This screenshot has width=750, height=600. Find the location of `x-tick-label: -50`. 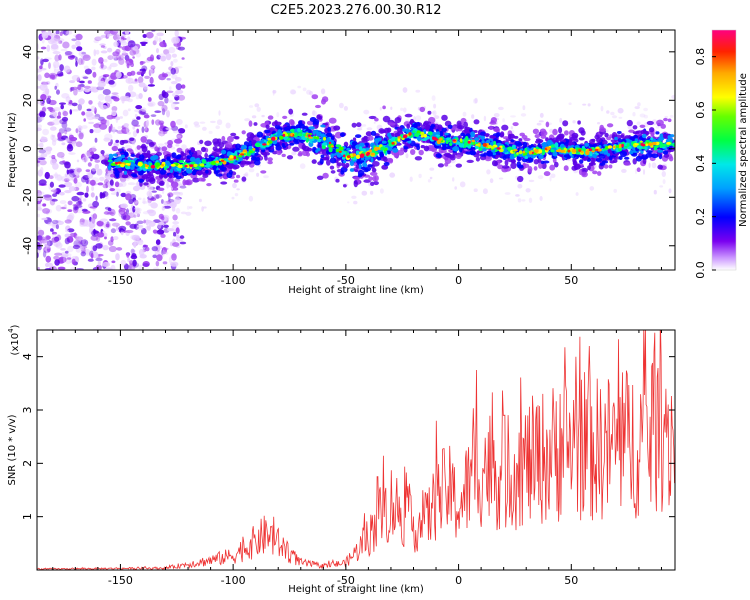

x-tick-label: -50 is located at coordinates (346, 580).